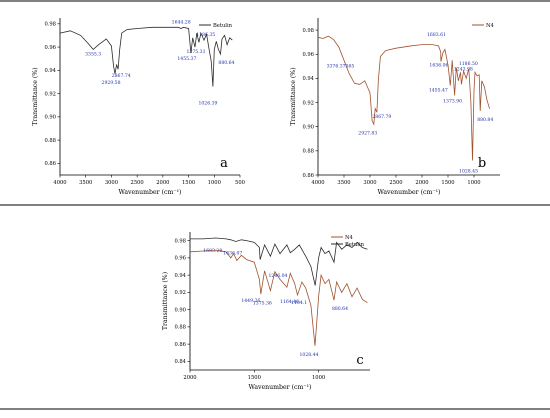 Image resolution: width=550 pixels, height=418 pixels. What do you see at coordinates (207, 104) in the screenshot?
I see `peak-annotation: 1026.39` at bounding box center [207, 104].